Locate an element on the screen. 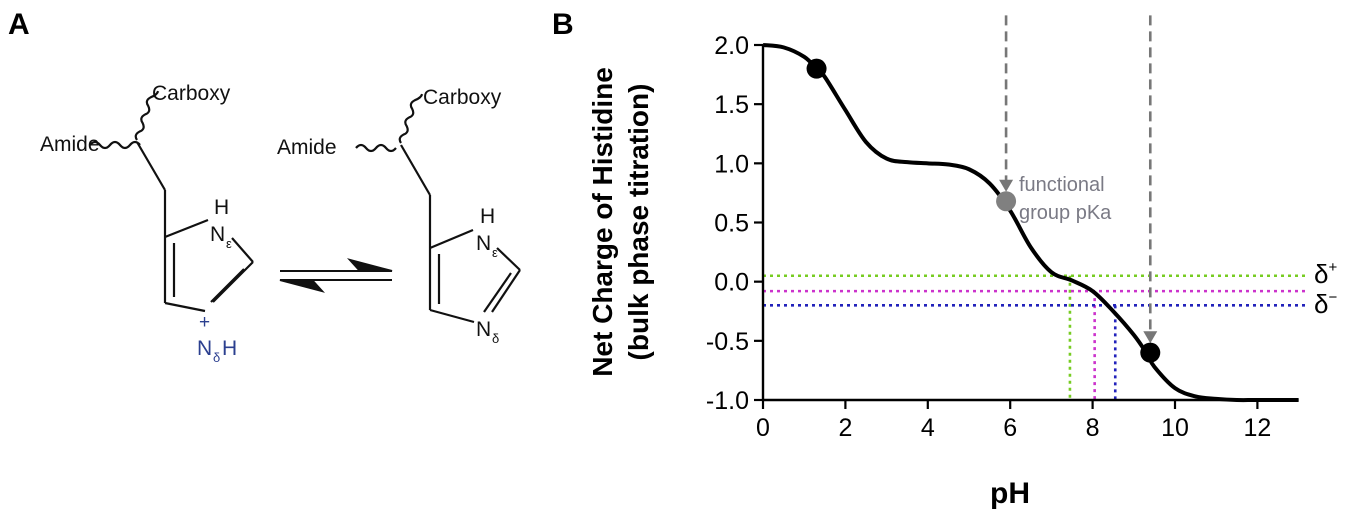 The width and height of the screenshot is (1350, 512). ring-bond-ne-c2 is located at coordinates (242, 250).